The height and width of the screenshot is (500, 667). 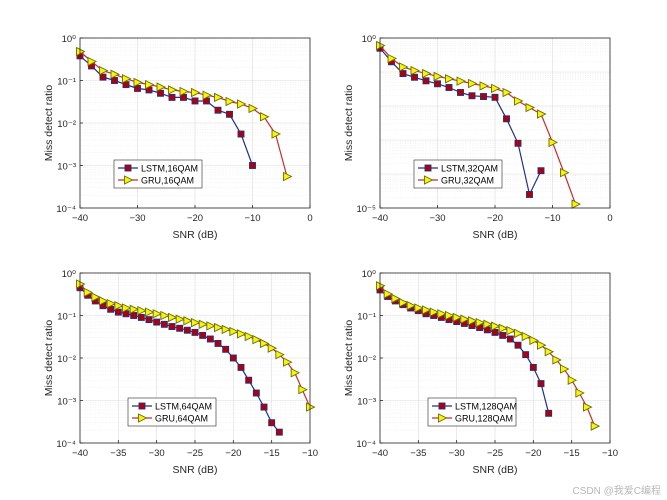 I want to click on series-GRU,128QAM, so click(x=488, y=356).